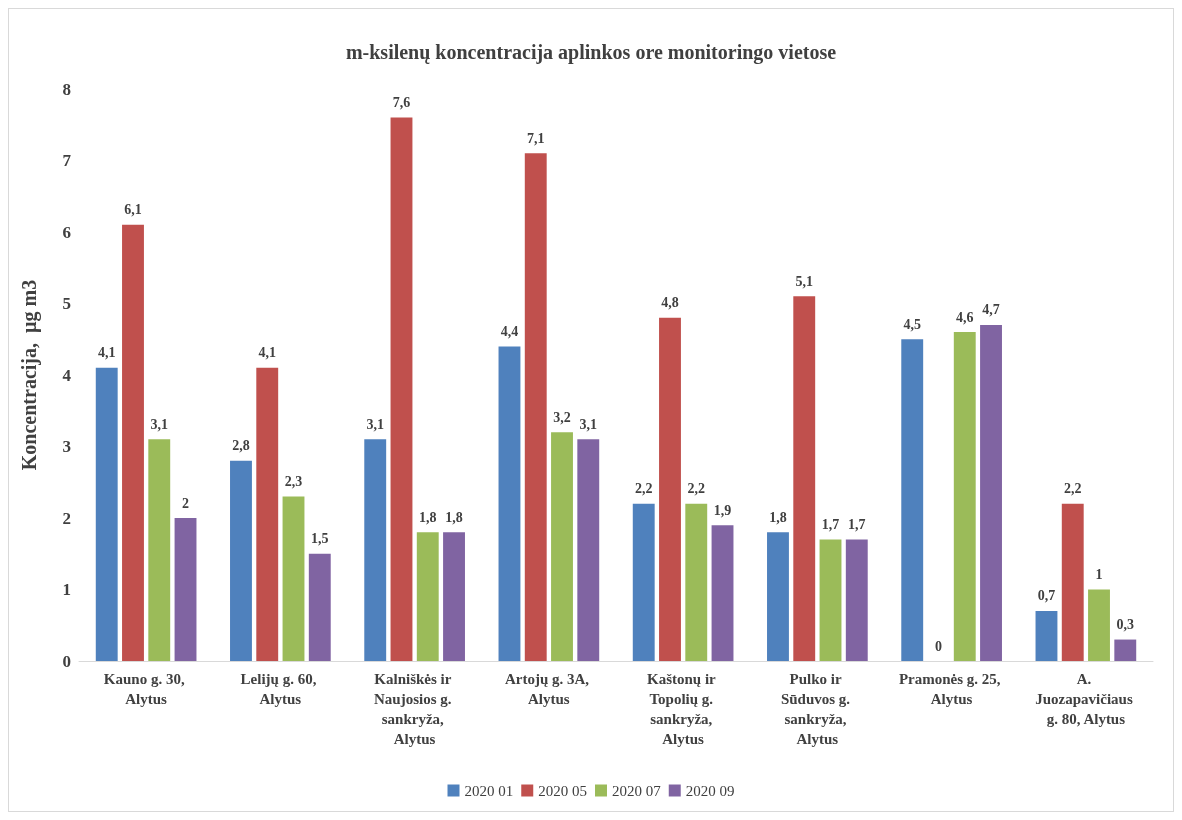  What do you see at coordinates (66, 661) in the screenshot?
I see `y-tick-label: 0` at bounding box center [66, 661].